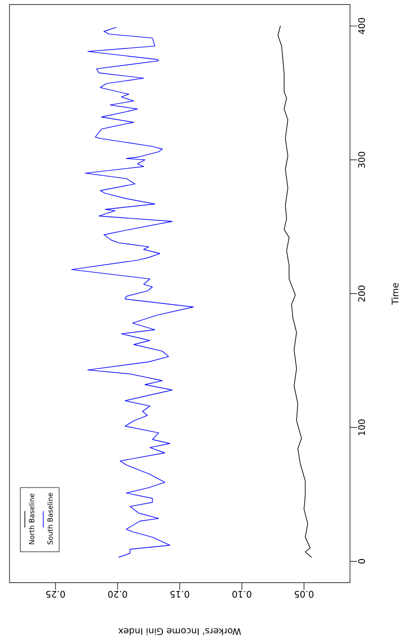 This screenshot has height=639, width=401. What do you see at coordinates (179, 632) in the screenshot?
I see `x-axis-title: Workers' Income Gini Index` at bounding box center [179, 632].